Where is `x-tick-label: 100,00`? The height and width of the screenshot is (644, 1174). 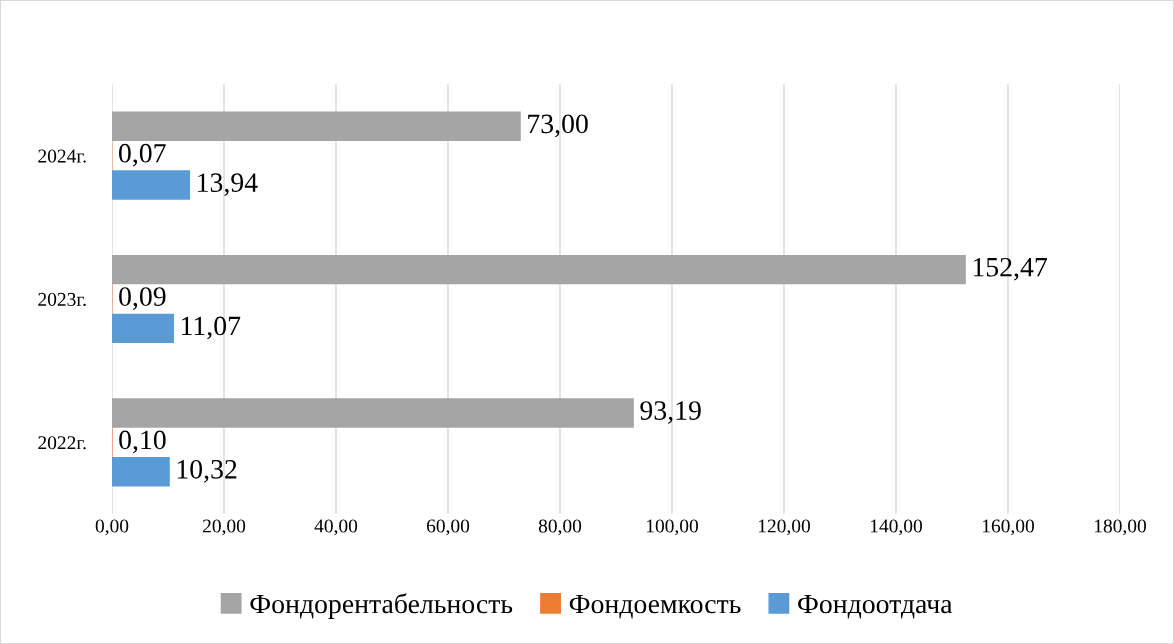 x-tick-label: 100,00 is located at coordinates (672, 527).